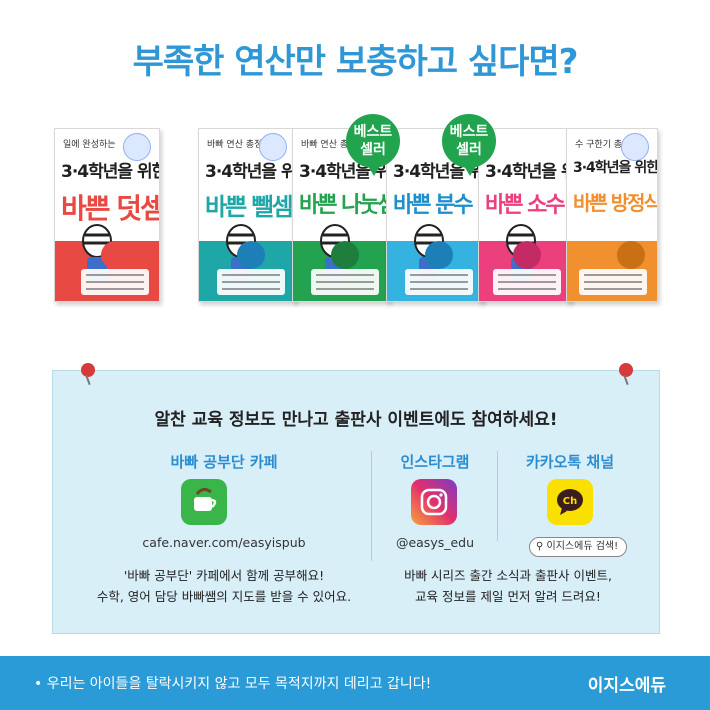  Describe the element at coordinates (540, 546) in the screenshot. I see `search-icon: ⚲` at that location.